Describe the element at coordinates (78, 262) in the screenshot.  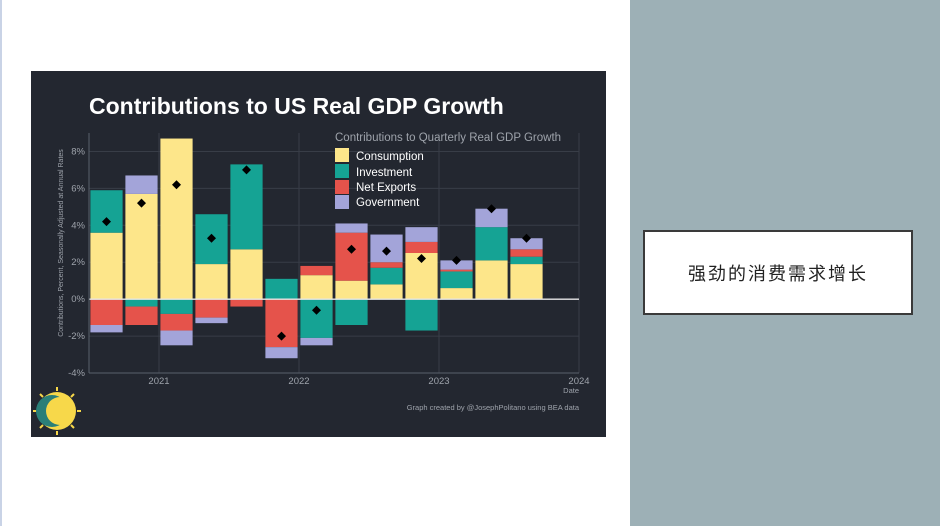
I see `y-tick-label: 2%` at that location.